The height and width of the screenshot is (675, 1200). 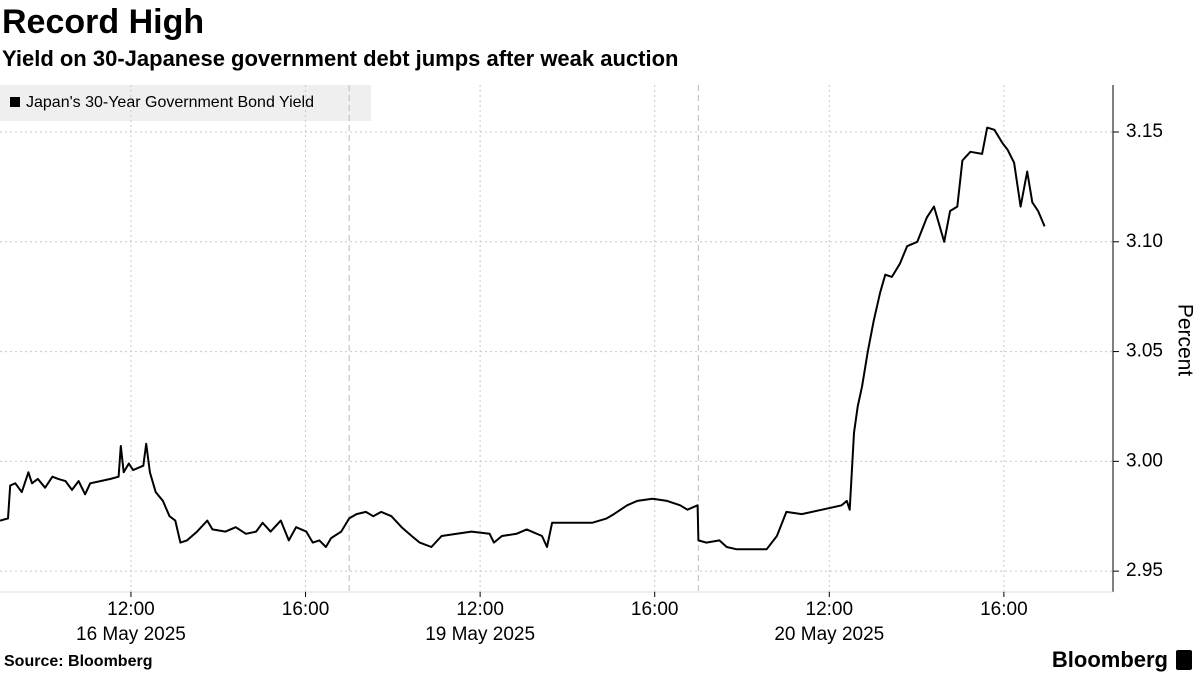 What do you see at coordinates (1144, 570) in the screenshot?
I see `y-tick-label: 2.95` at bounding box center [1144, 570].